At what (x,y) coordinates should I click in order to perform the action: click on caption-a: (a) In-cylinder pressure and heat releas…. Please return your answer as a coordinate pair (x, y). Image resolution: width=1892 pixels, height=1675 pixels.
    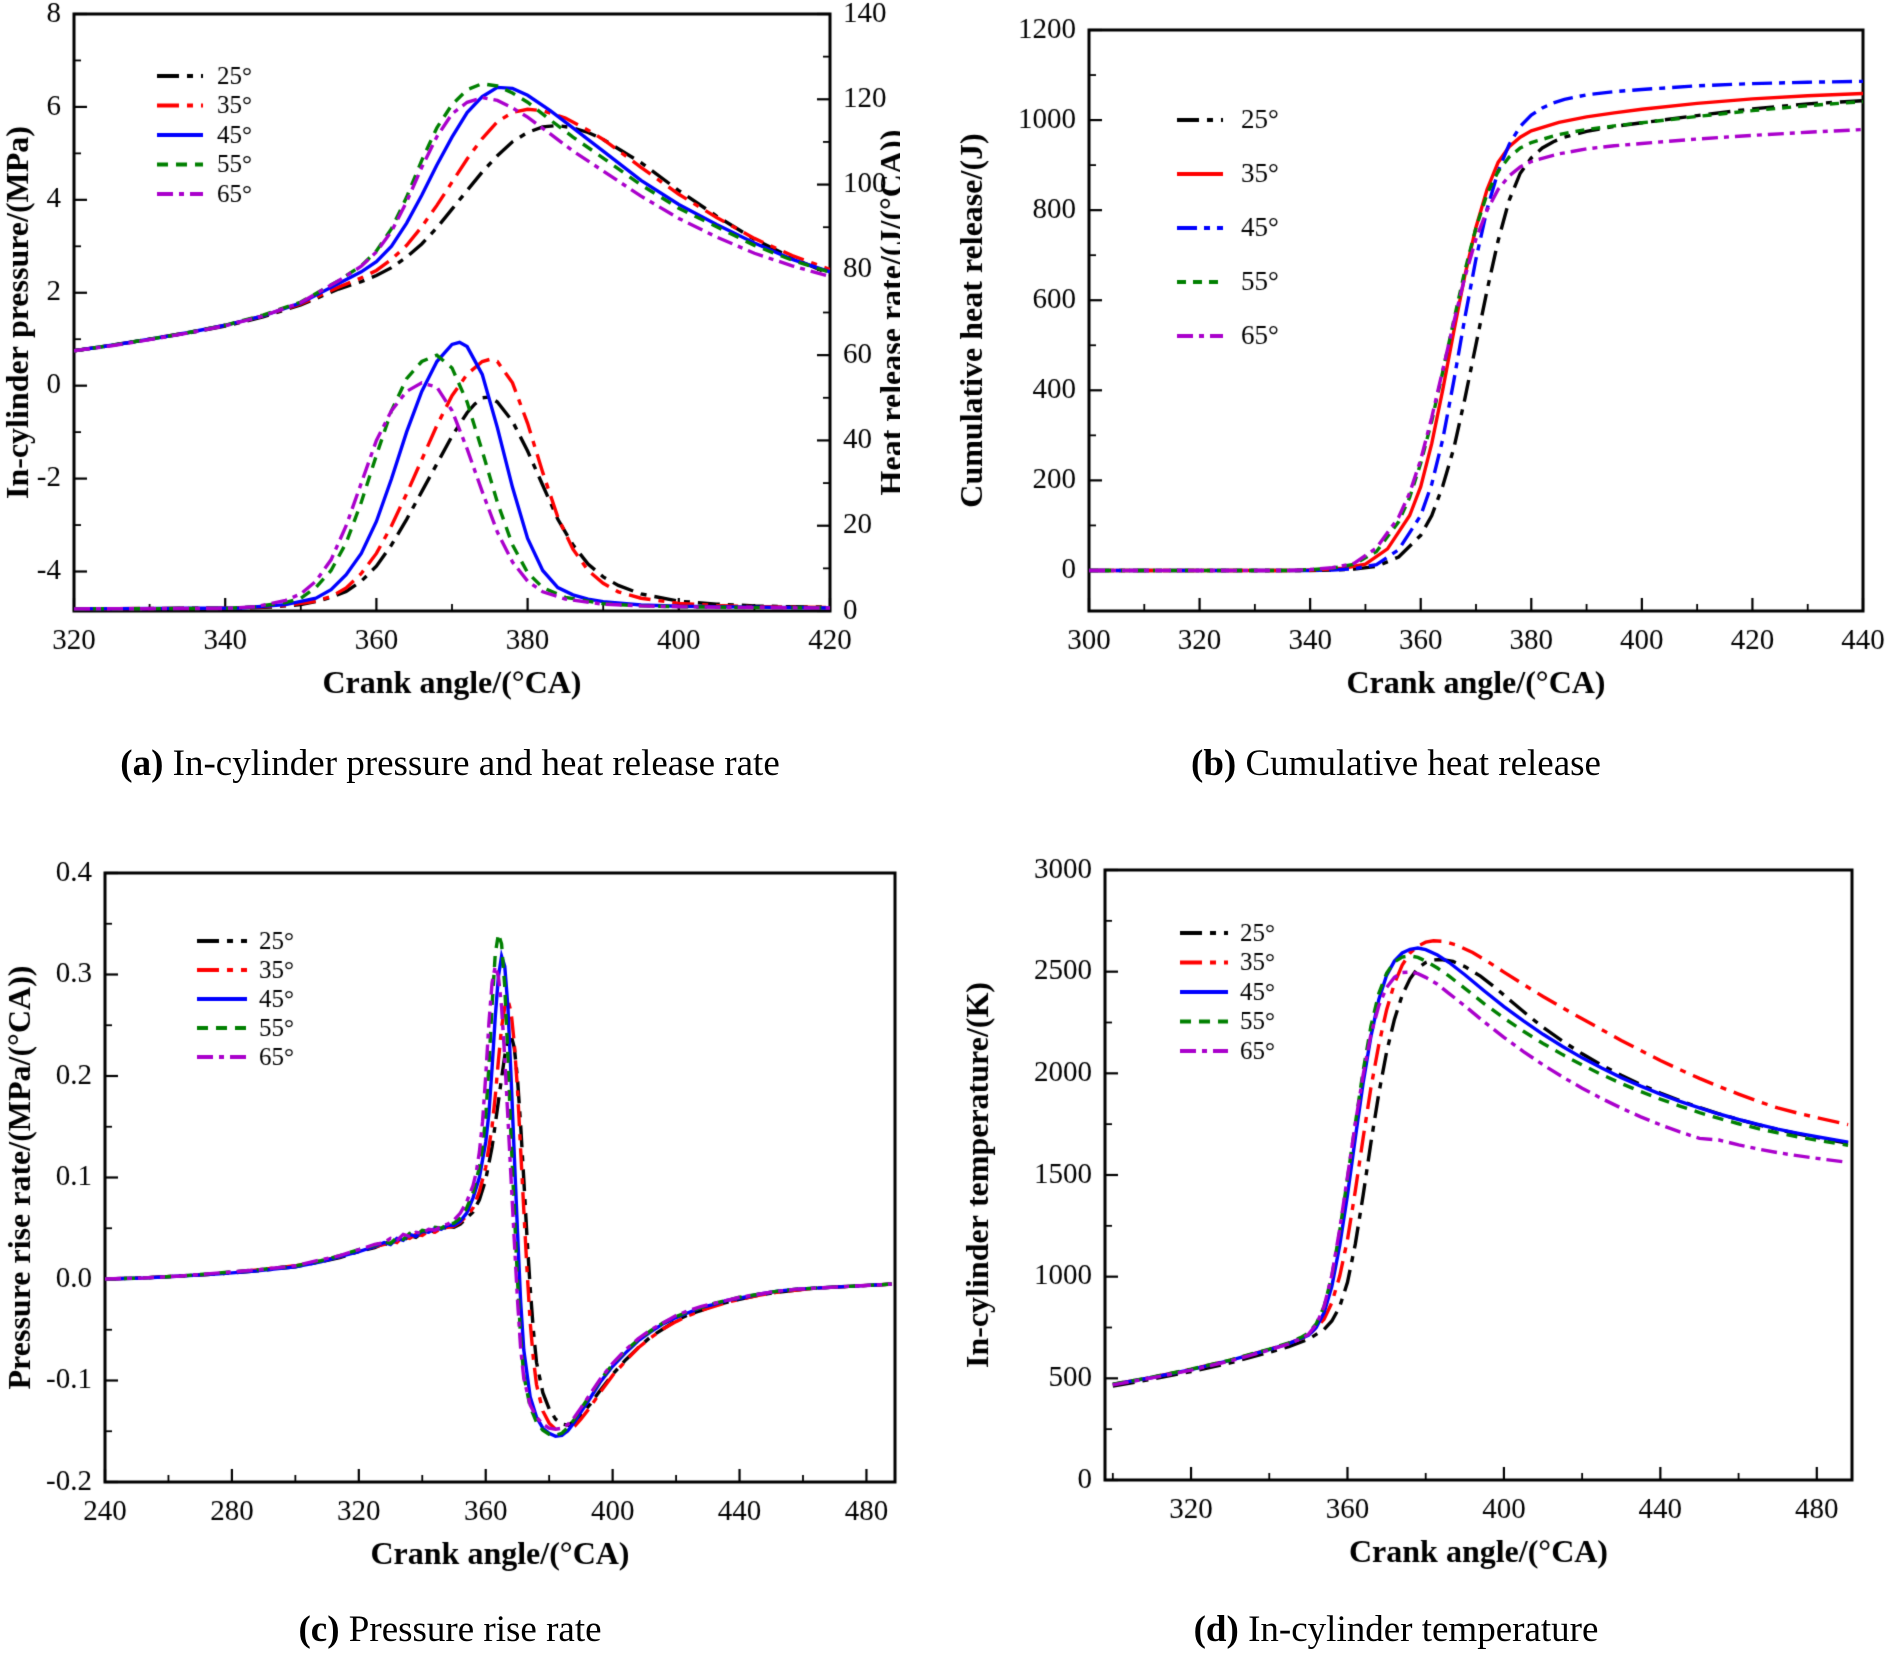
    Looking at the image, I should click on (450, 763).